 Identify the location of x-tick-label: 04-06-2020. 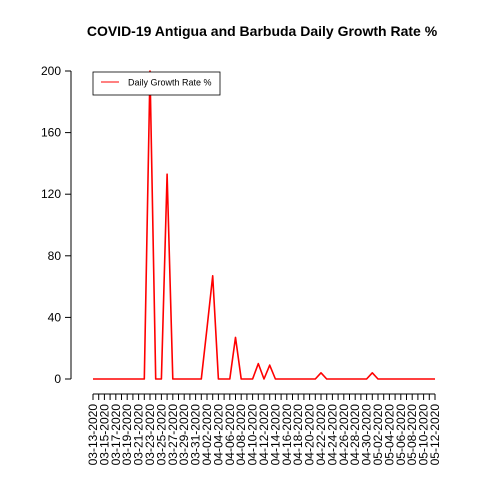
(230, 435).